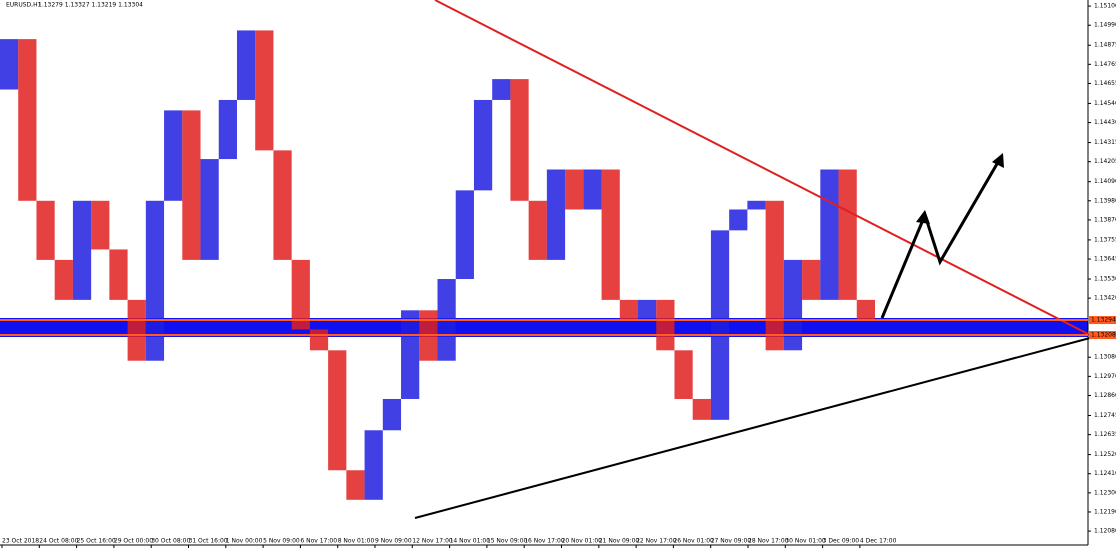 The image size is (1116, 549). I want to click on x-tick-label: 16 Nov 17:00, so click(544, 541).